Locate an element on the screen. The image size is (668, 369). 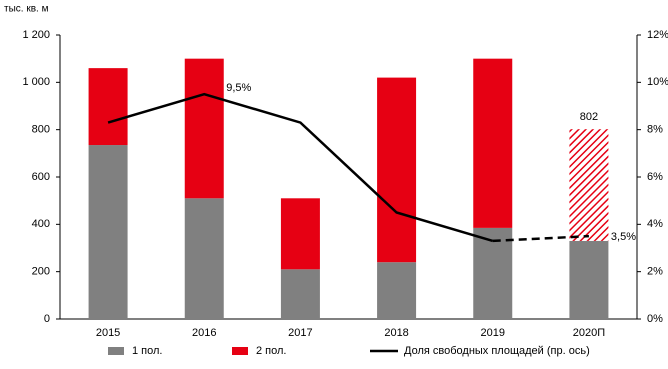
y-tick-label: 200 is located at coordinates (41, 272).